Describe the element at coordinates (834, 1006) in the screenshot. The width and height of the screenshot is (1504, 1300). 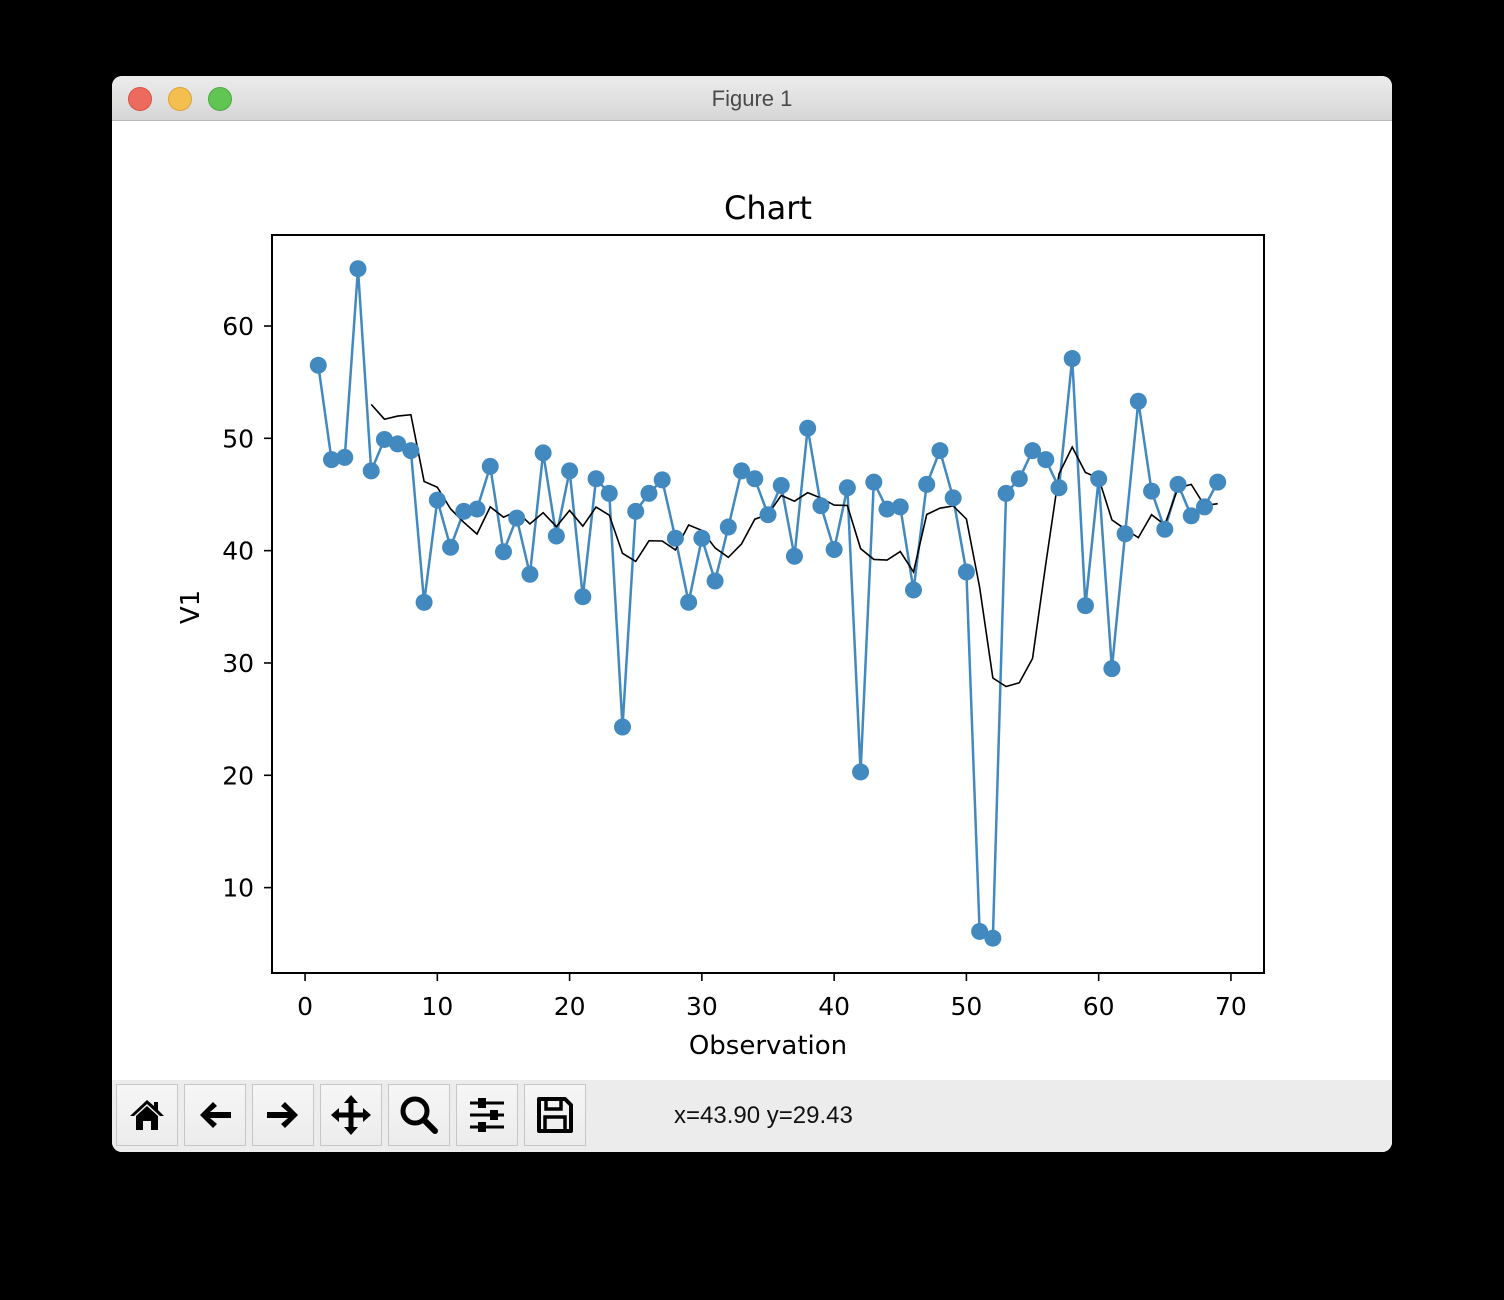
I see `x-tick-label: 40` at that location.